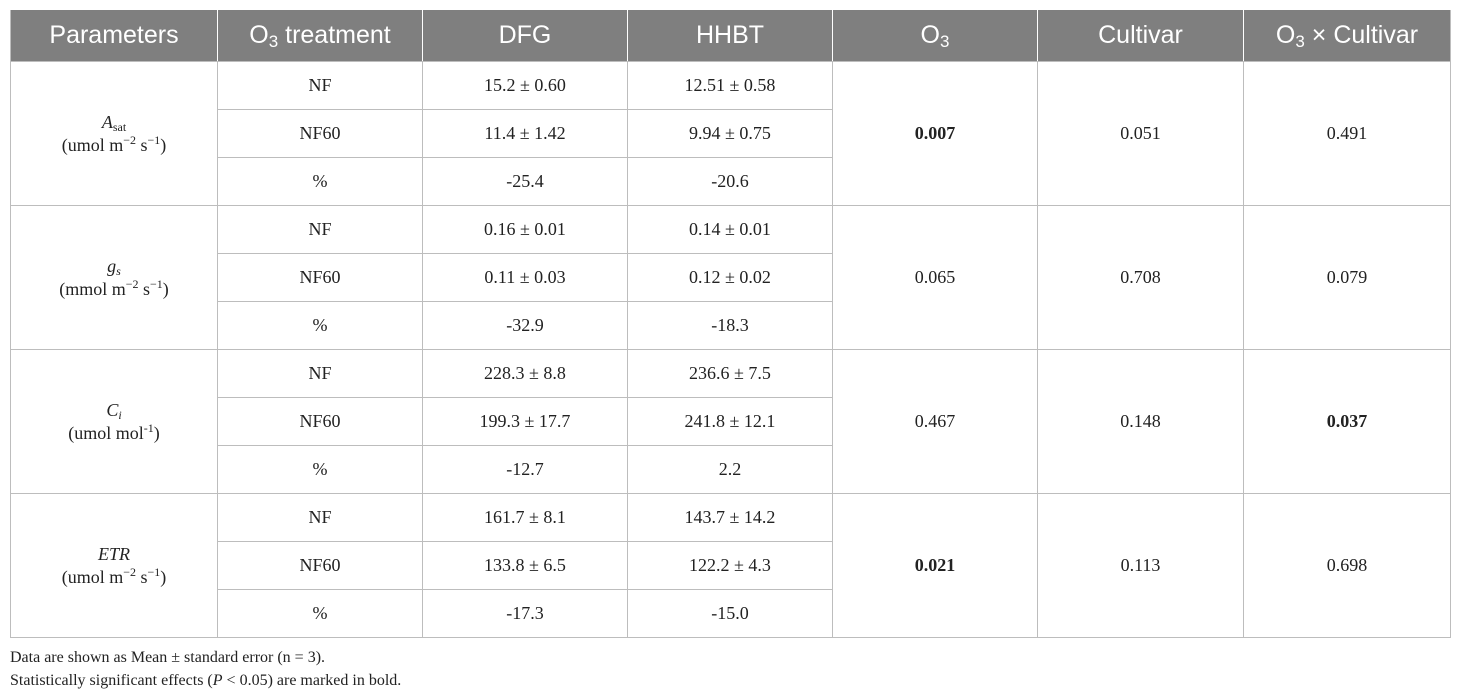 Image resolution: width=1460 pixels, height=700 pixels. Describe the element at coordinates (113, 554) in the screenshot. I see `parameter-name: ETR` at that location.